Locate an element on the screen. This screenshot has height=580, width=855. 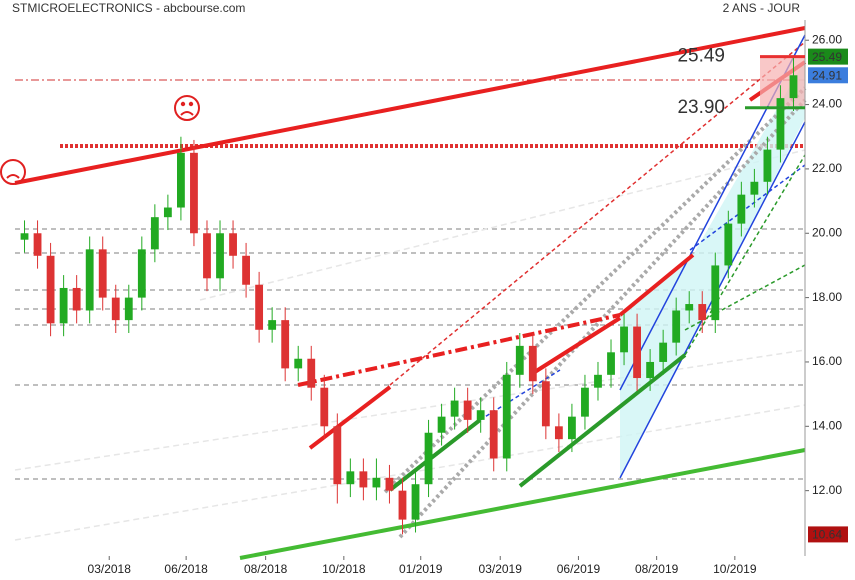
x-tick-label: 08/2019 is located at coordinates (657, 569).